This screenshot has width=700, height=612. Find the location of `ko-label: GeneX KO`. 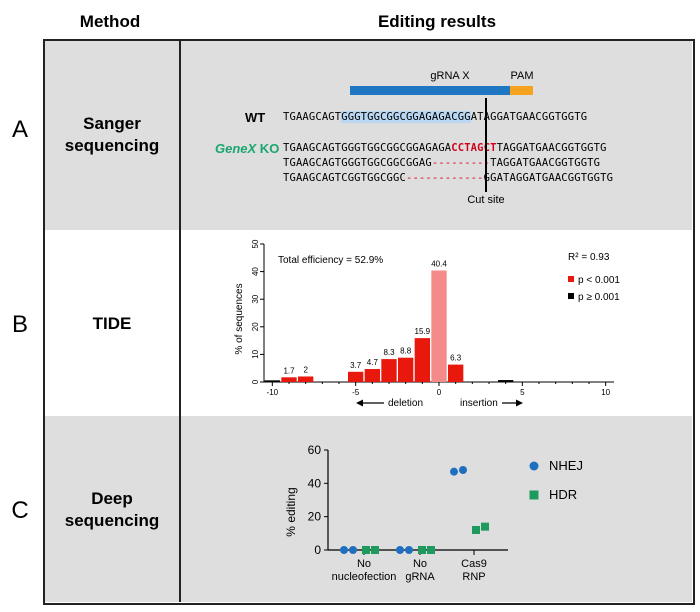

ko-label: GeneX KO is located at coordinates (247, 148).